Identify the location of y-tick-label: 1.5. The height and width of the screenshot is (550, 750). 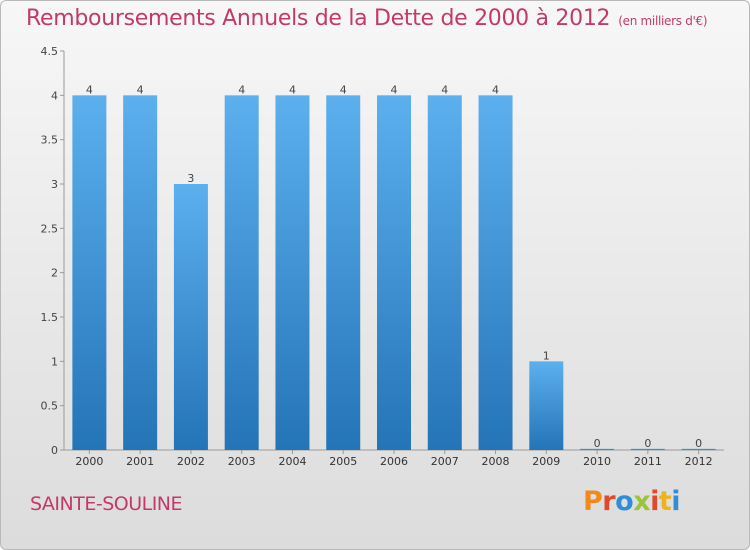
(50, 317).